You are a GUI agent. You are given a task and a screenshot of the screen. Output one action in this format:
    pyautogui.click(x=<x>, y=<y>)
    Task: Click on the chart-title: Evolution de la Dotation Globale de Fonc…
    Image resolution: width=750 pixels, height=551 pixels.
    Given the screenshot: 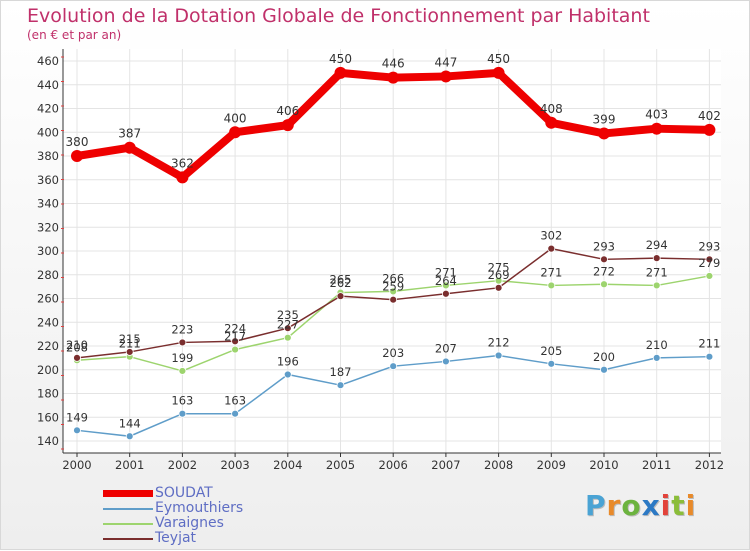 What is the action you would take?
    pyautogui.click(x=338, y=16)
    